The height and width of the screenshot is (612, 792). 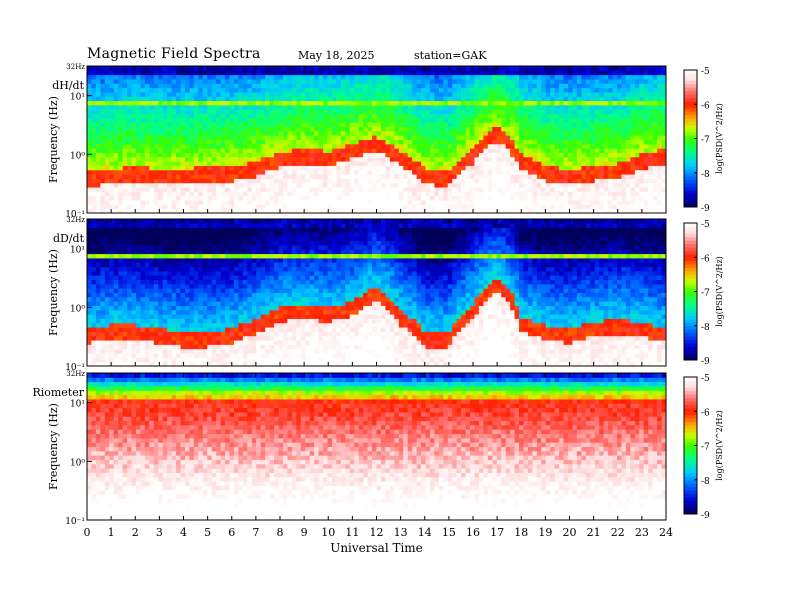 What do you see at coordinates (690, 99) in the screenshot?
I see `colorbar-cell` at bounding box center [690, 99].